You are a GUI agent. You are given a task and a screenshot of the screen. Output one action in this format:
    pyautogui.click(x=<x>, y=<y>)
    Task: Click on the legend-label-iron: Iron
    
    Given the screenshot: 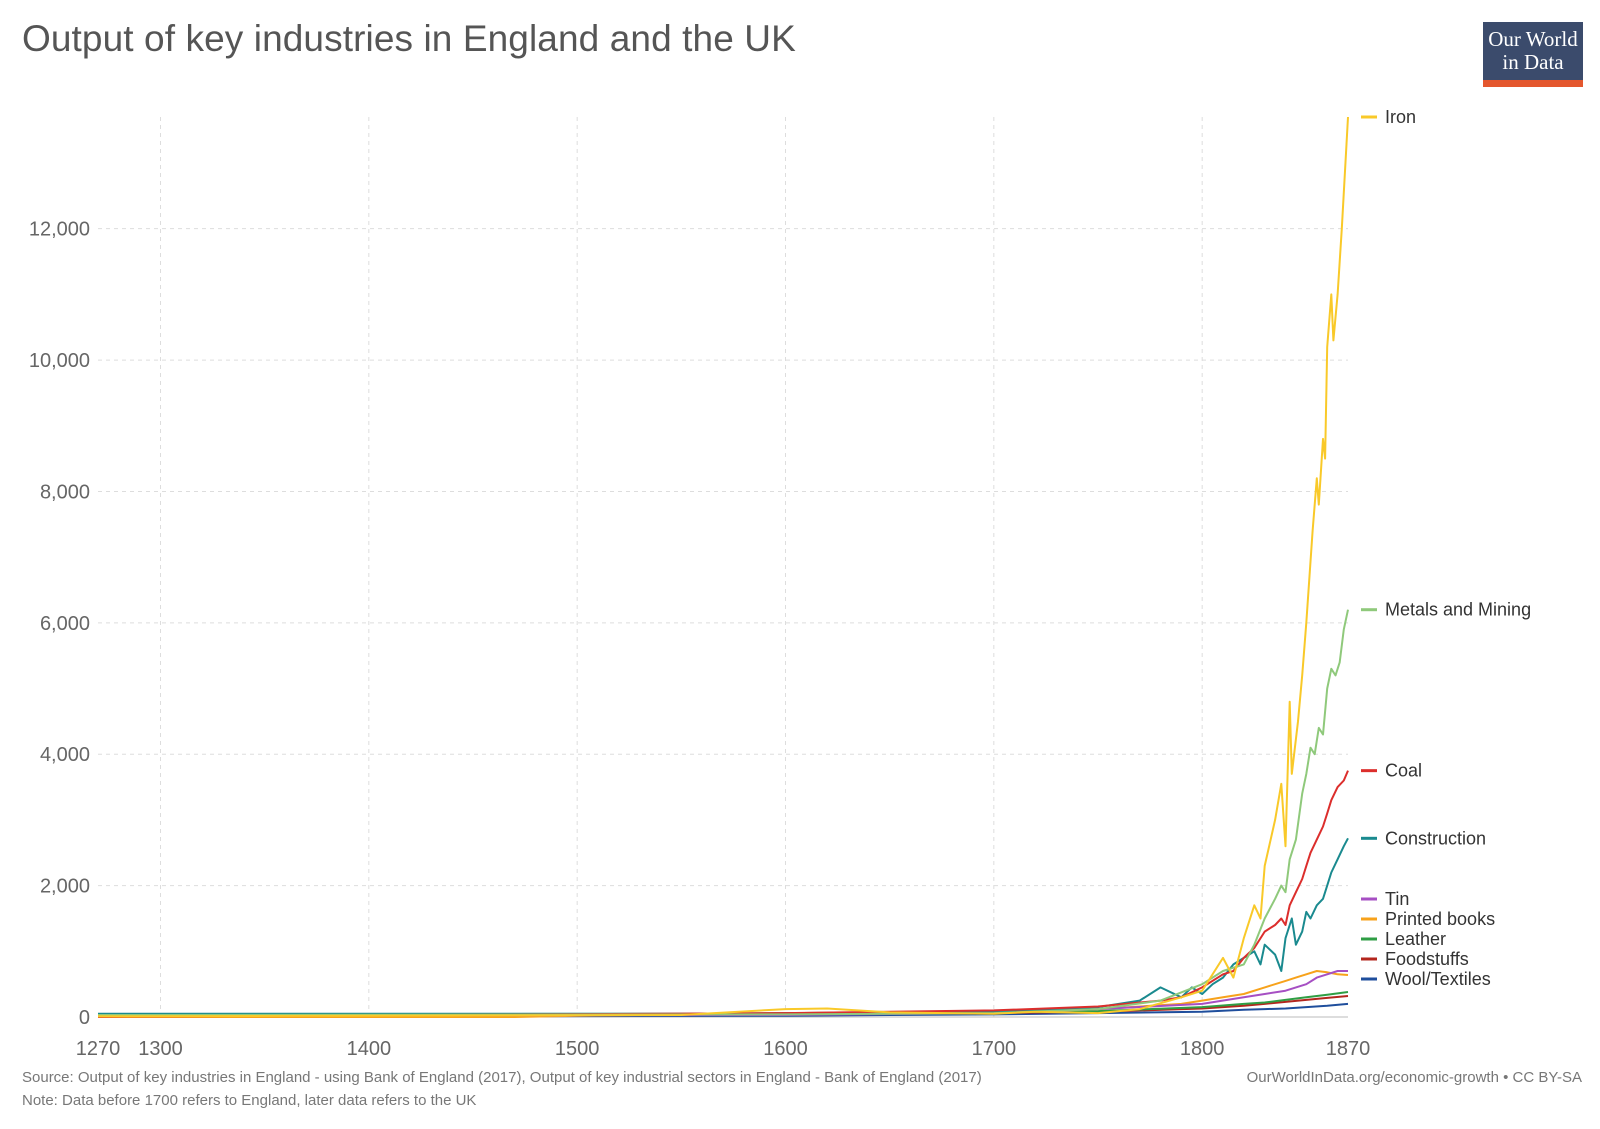 What is the action you would take?
    pyautogui.click(x=1400, y=117)
    